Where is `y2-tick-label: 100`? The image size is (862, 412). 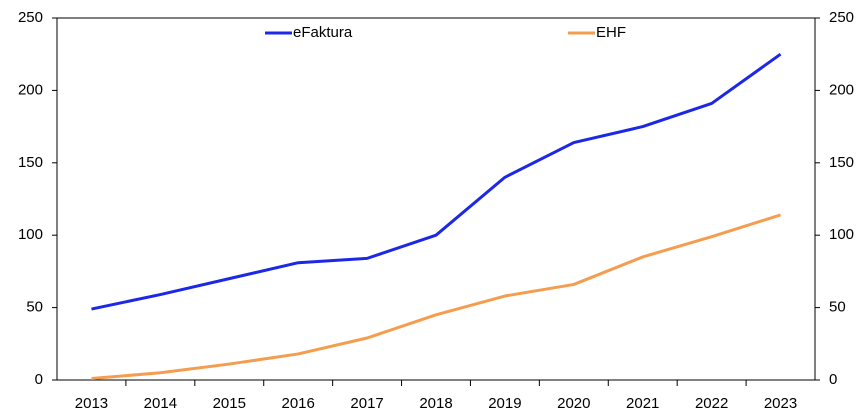 y2-tick-label: 100 is located at coordinates (841, 234).